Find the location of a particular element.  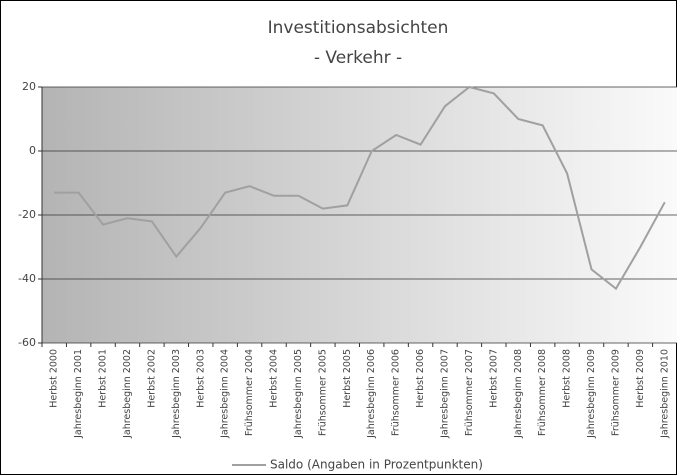

y-tick-label: 20 is located at coordinates (29, 86).